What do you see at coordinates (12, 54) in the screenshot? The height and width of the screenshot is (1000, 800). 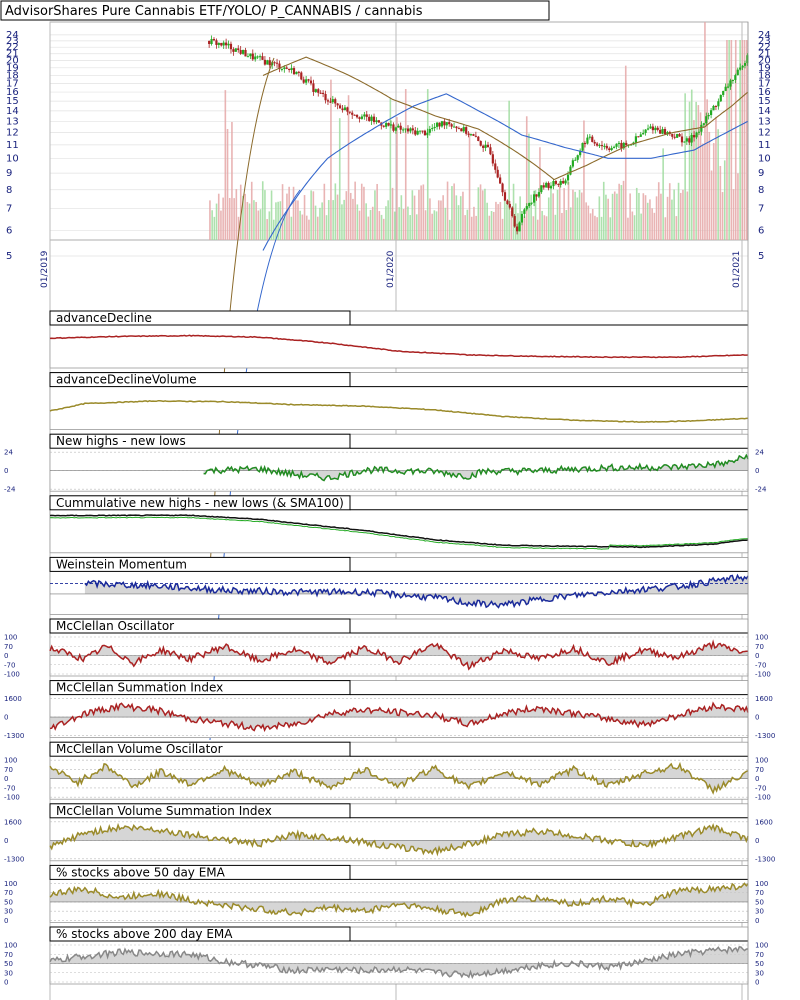 I see `price-tick-label-left: 21` at bounding box center [12, 54].